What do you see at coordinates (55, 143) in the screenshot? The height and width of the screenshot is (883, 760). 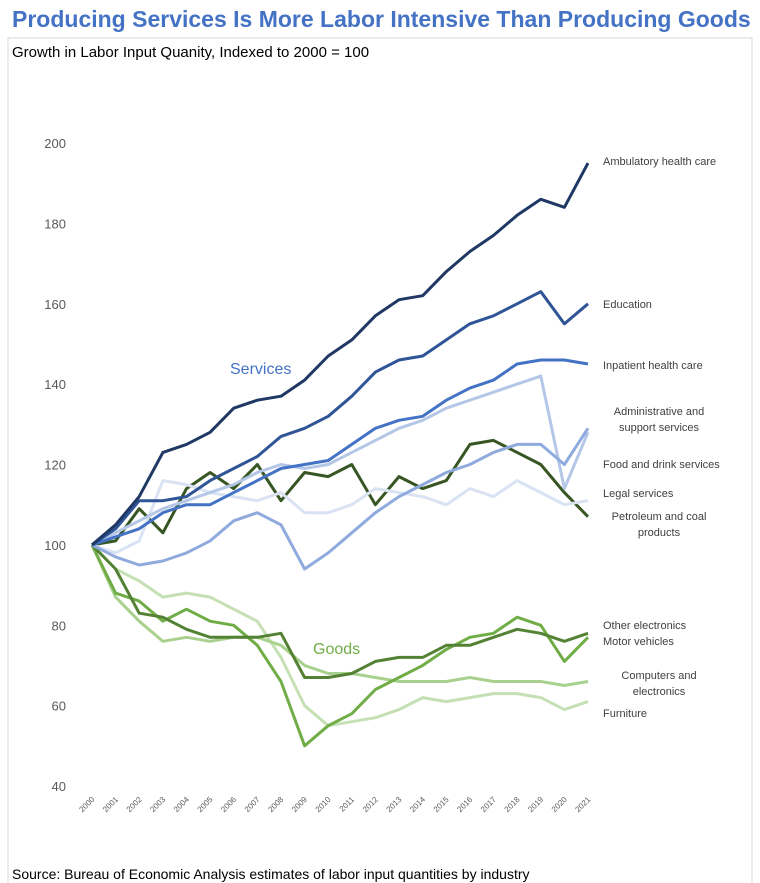 I see `y-tick-label: 200` at bounding box center [55, 143].